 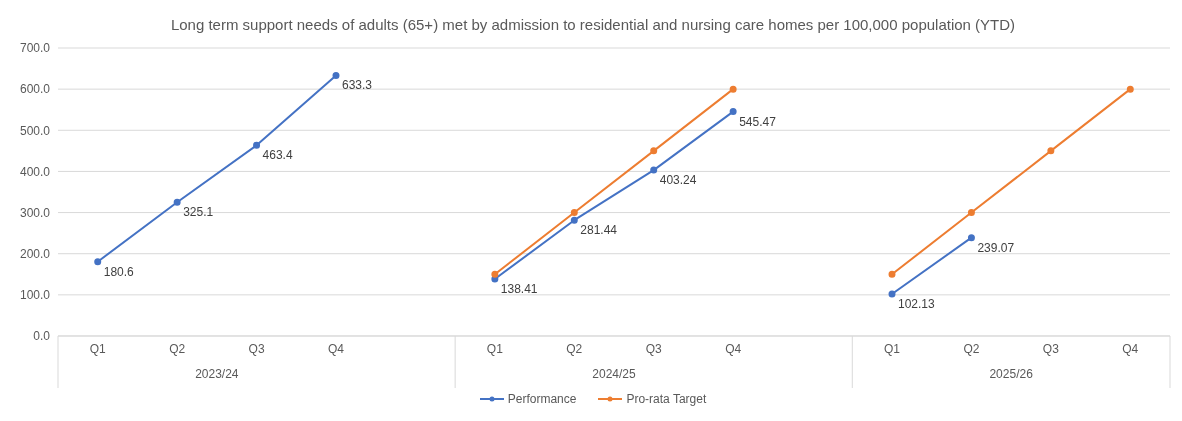 What do you see at coordinates (217, 374) in the screenshot?
I see `text: 2023/24` at bounding box center [217, 374].